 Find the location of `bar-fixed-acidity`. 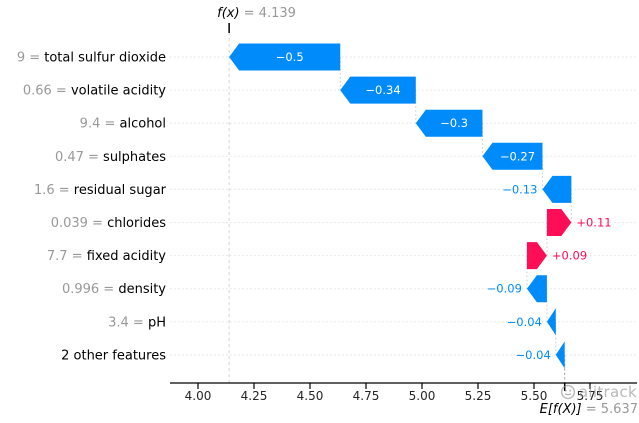

bar-fixed-acidity is located at coordinates (536, 256).